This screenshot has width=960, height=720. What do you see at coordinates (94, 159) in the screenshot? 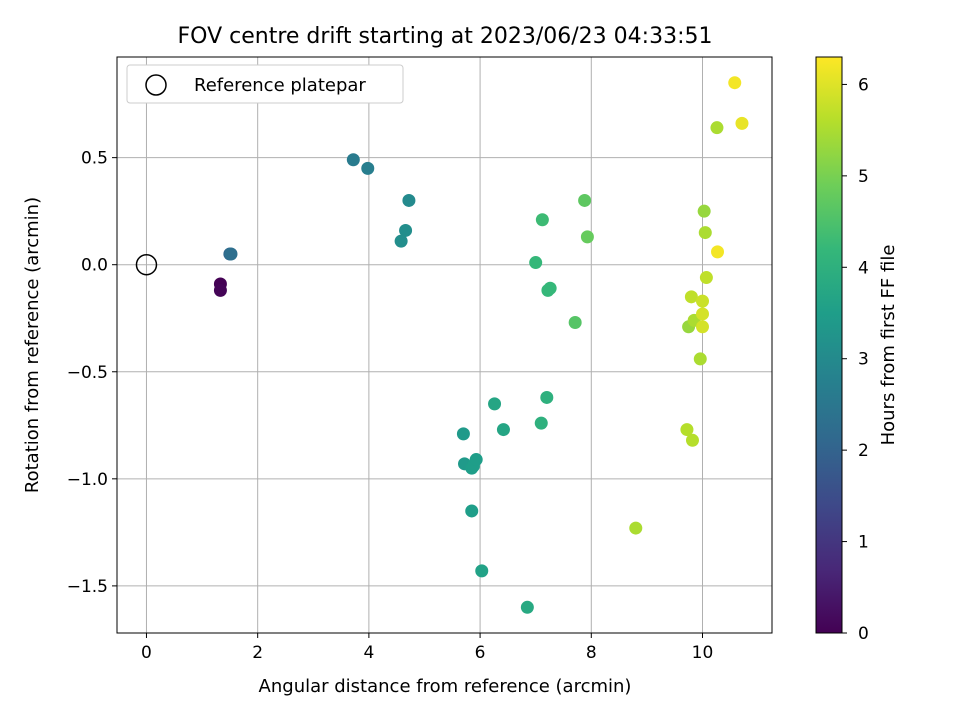
I see `y-tick-label: 0.5` at bounding box center [94, 159].